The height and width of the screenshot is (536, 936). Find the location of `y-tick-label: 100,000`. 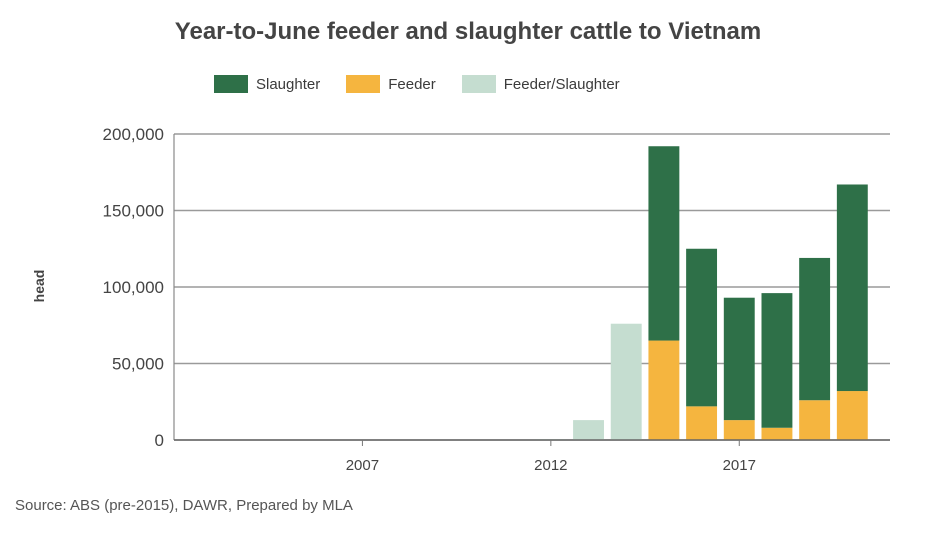

y-tick-label: 100,000 is located at coordinates (133, 287).